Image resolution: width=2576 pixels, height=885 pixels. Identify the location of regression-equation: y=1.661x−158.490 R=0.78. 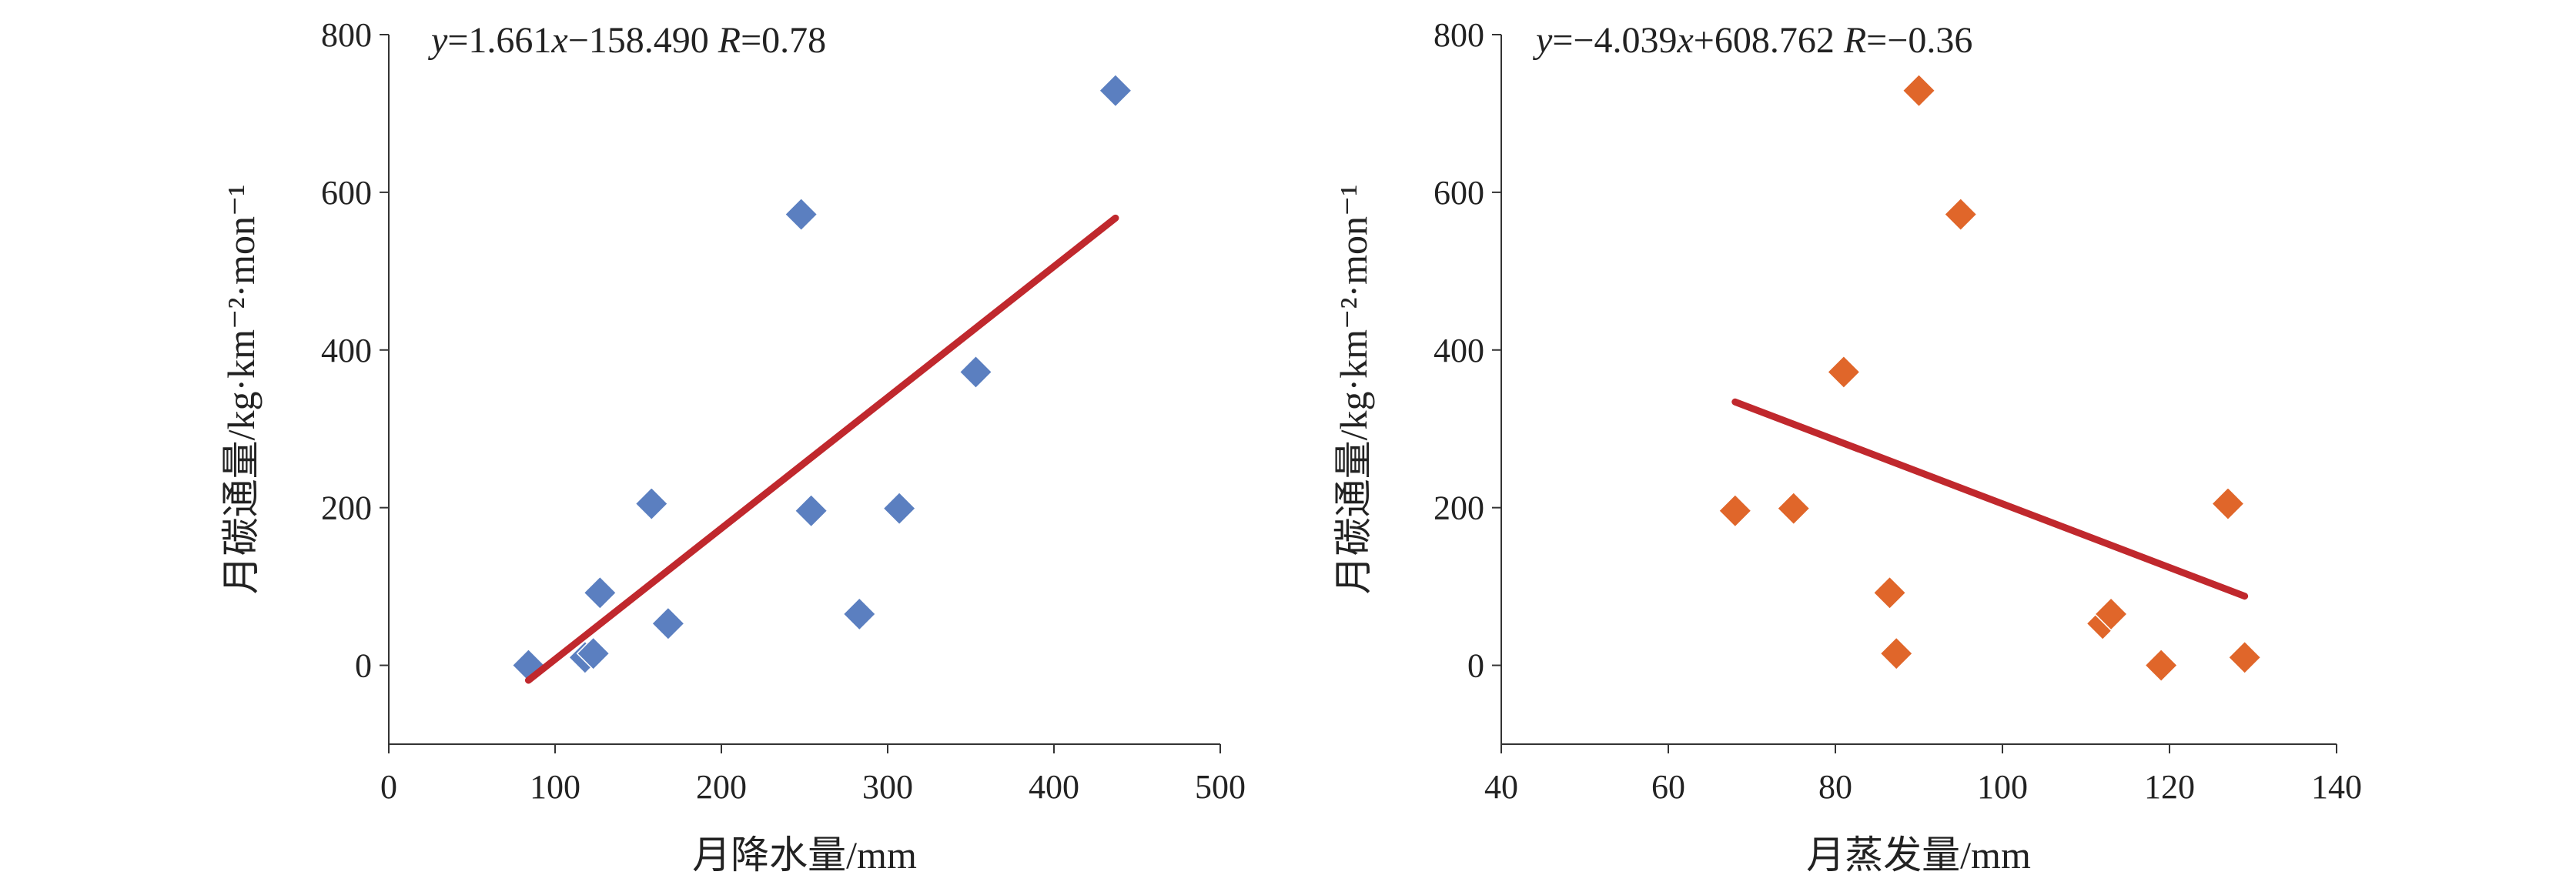
(626, 40).